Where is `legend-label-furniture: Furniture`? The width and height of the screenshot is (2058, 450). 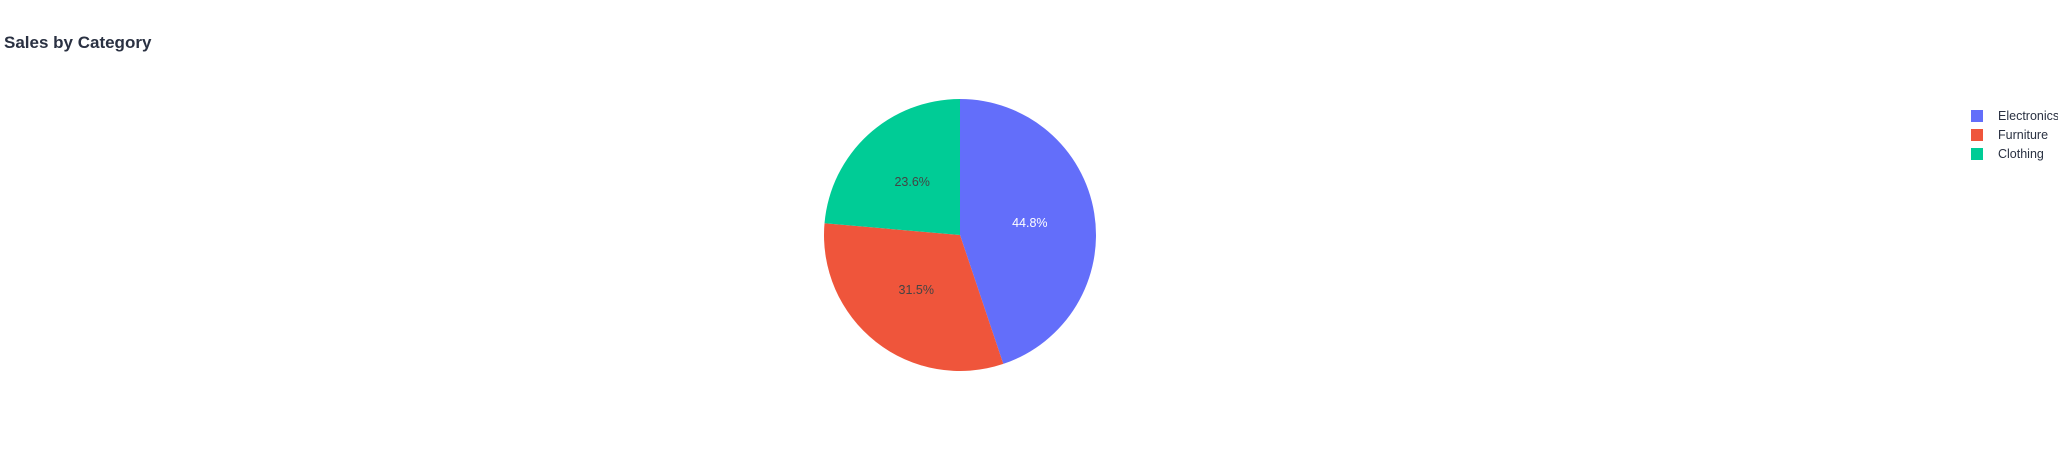 legend-label-furniture: Furniture is located at coordinates (2023, 134).